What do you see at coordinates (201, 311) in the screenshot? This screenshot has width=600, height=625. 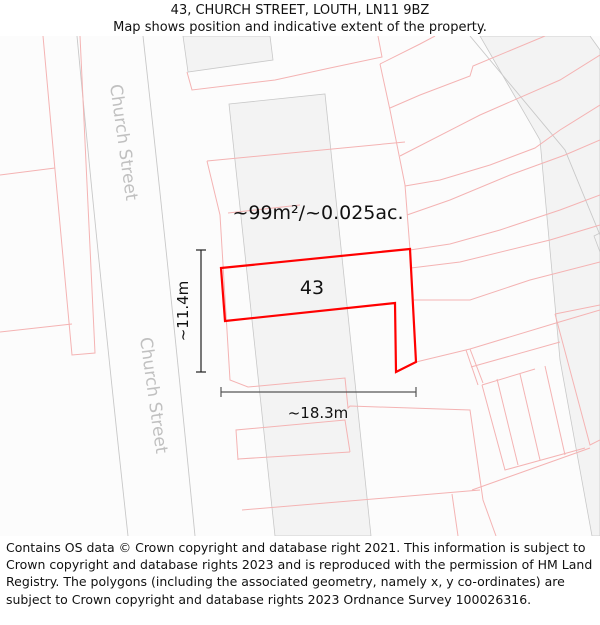 I see `height-dimension-line` at bounding box center [201, 311].